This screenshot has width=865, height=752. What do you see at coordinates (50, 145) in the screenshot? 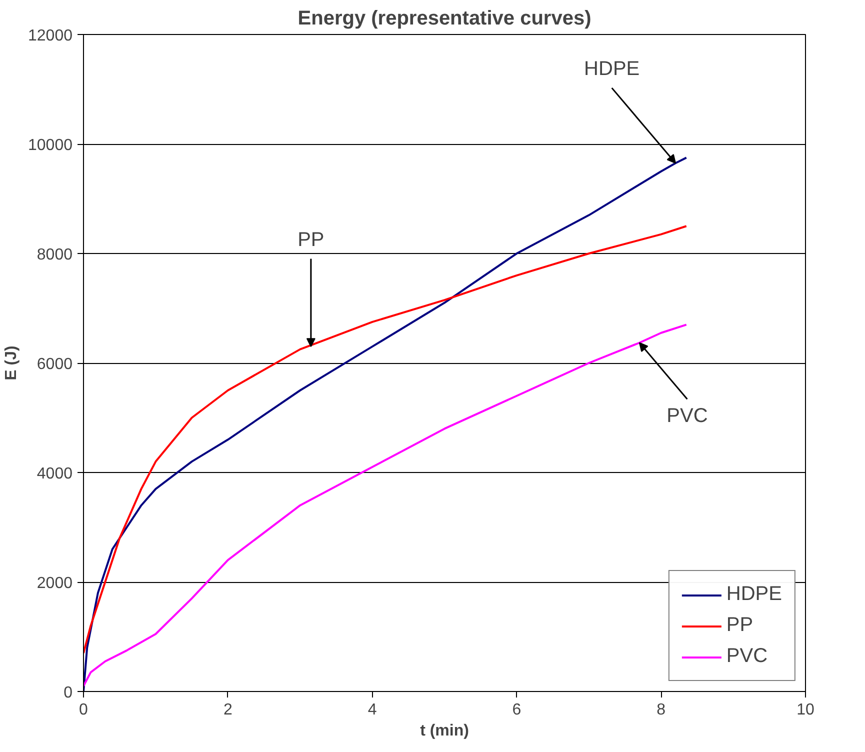
I see `y-tick-label: 10000` at bounding box center [50, 145].